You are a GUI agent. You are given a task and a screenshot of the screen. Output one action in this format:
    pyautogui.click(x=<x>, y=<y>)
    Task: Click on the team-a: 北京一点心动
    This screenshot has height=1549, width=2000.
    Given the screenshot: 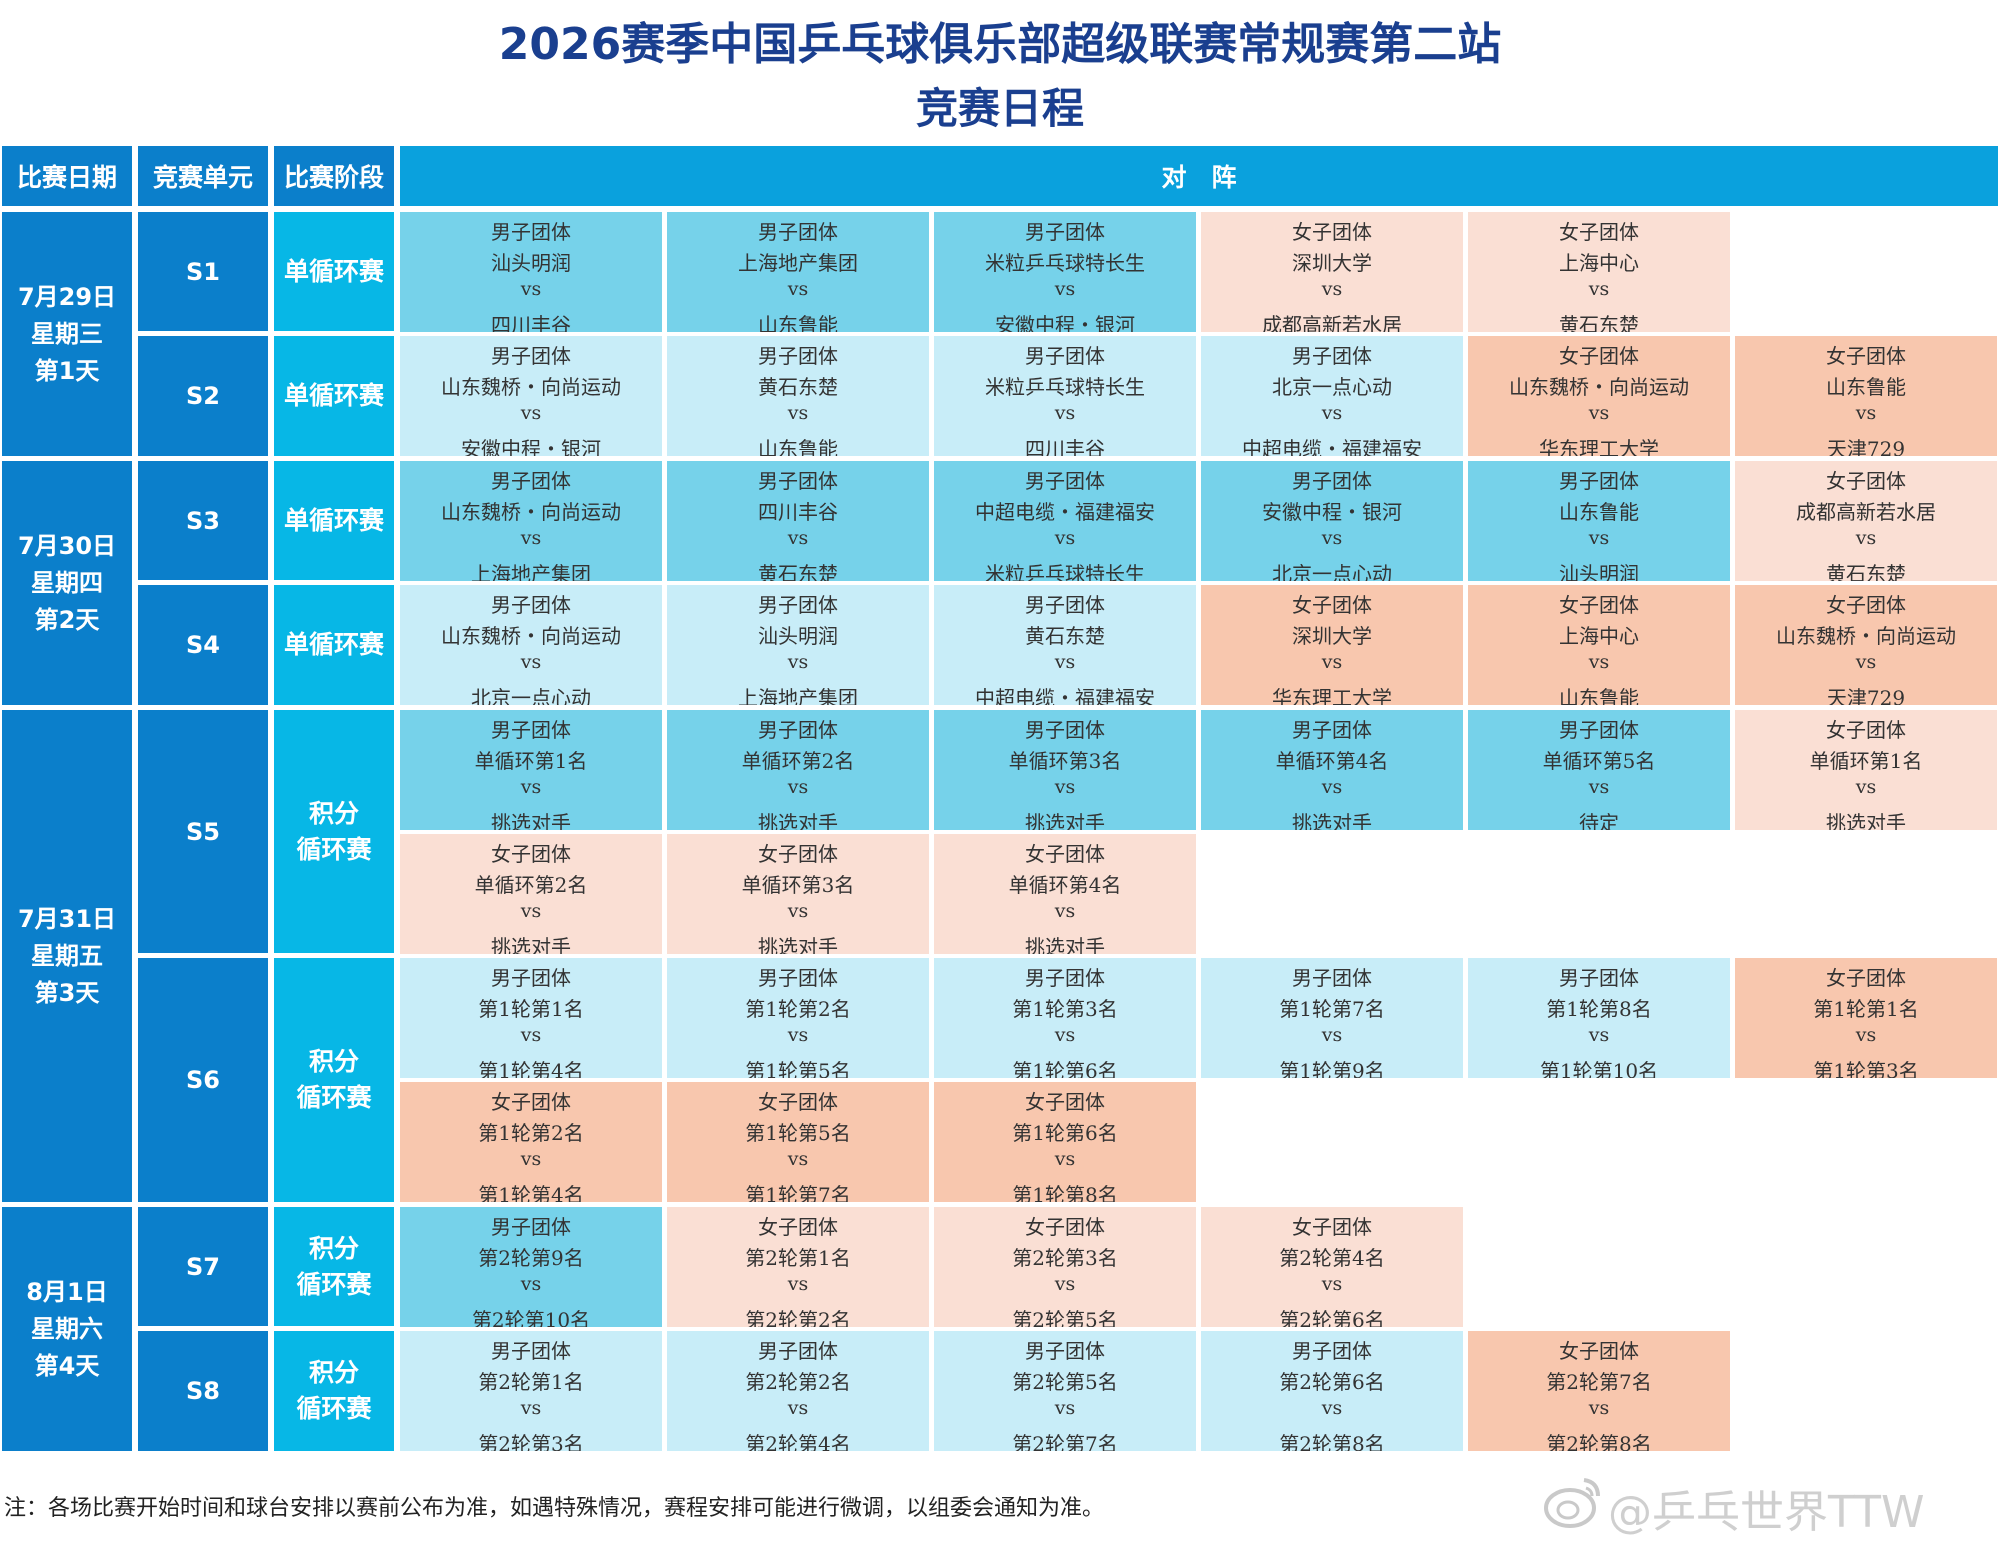 What is the action you would take?
    pyautogui.click(x=1332, y=387)
    